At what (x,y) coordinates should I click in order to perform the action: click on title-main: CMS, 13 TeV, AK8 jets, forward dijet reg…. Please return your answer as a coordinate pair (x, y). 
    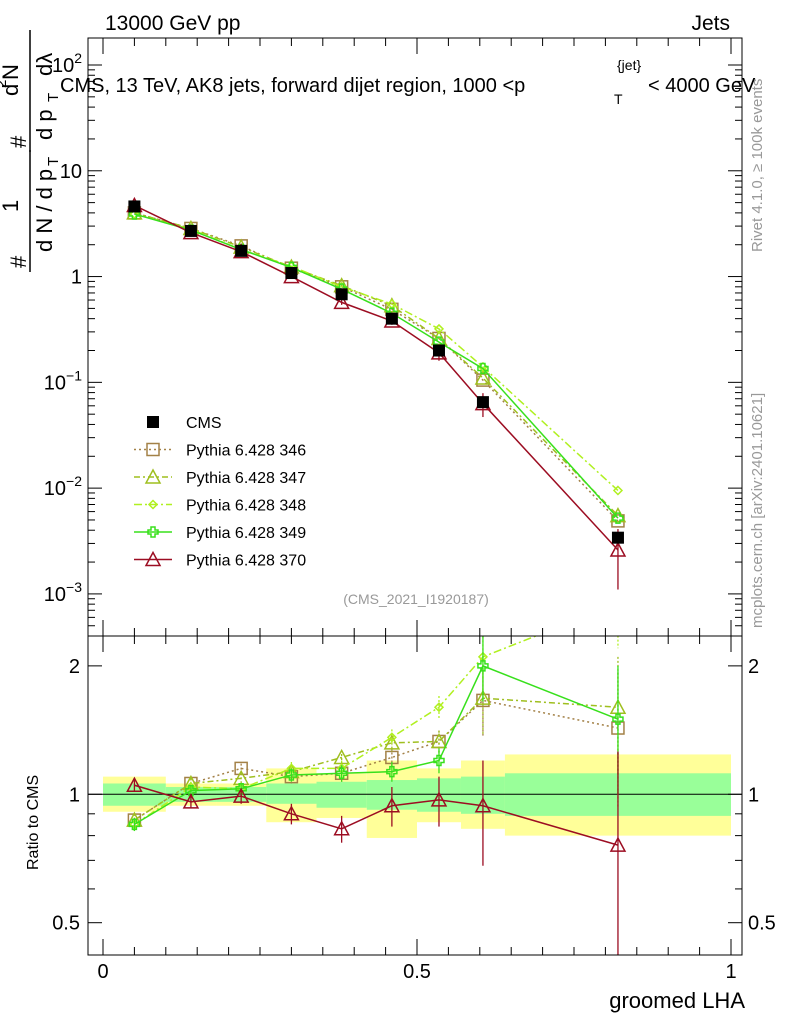
    Looking at the image, I should click on (292, 86).